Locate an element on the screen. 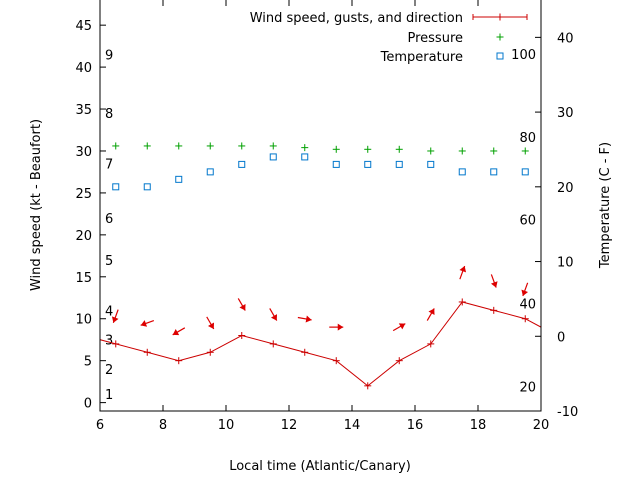 The image size is (640, 480). y-tick-label-left: 5 is located at coordinates (88, 362).